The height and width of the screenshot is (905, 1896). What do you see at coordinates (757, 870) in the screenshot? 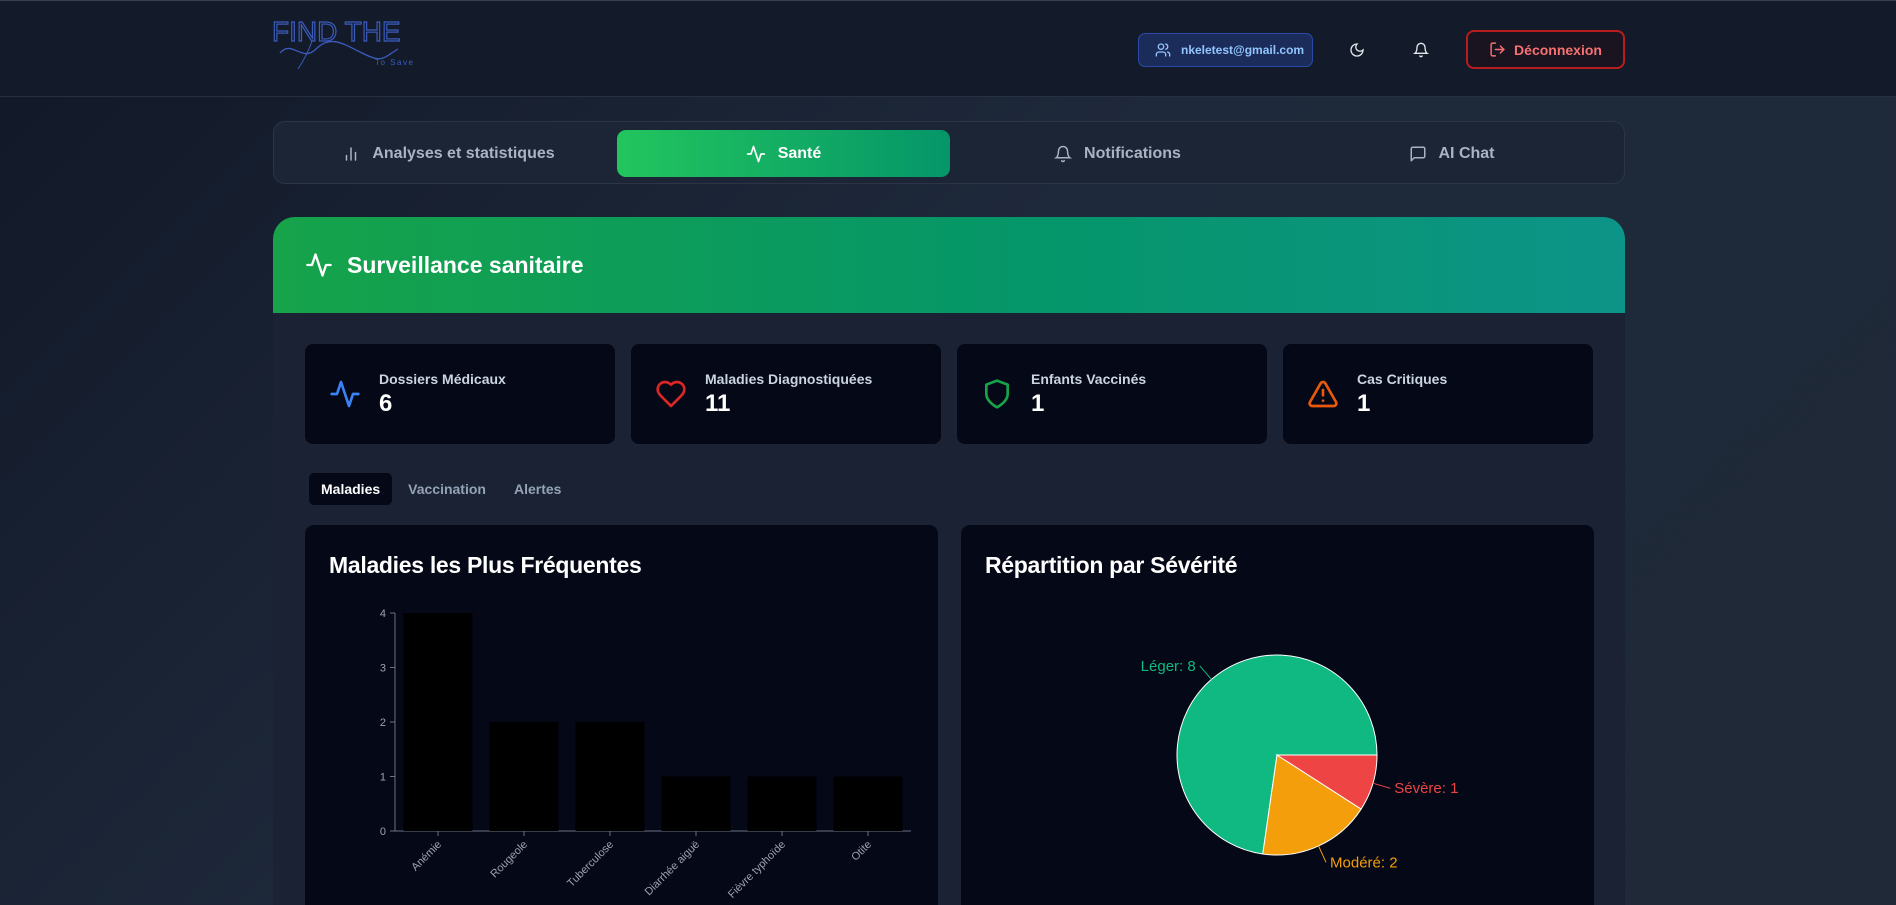
I see `x-tick-label: Fièvre typhoïde` at bounding box center [757, 870].